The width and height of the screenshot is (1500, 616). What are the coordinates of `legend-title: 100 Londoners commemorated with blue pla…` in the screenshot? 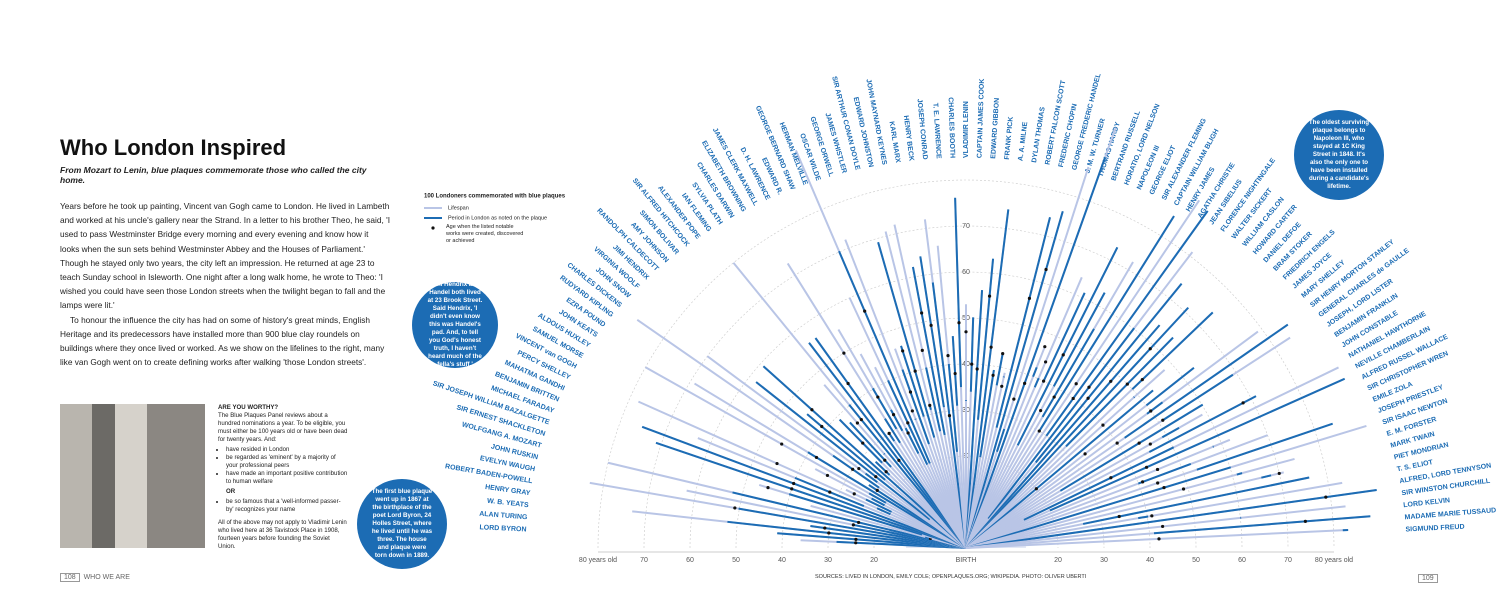 It's located at (495, 197).